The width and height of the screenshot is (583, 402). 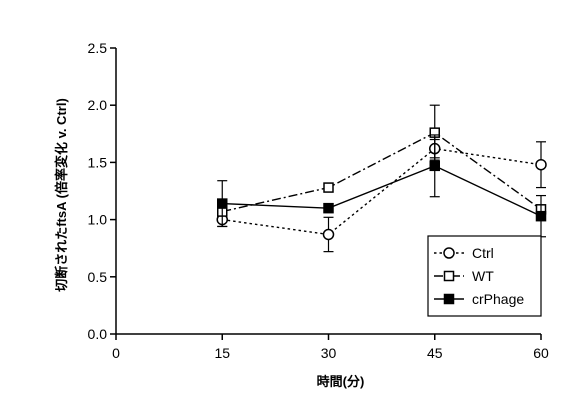 I want to click on y-axis-title: 切断されたftsA (倍率変化 v. Ctrl), so click(x=61, y=195).